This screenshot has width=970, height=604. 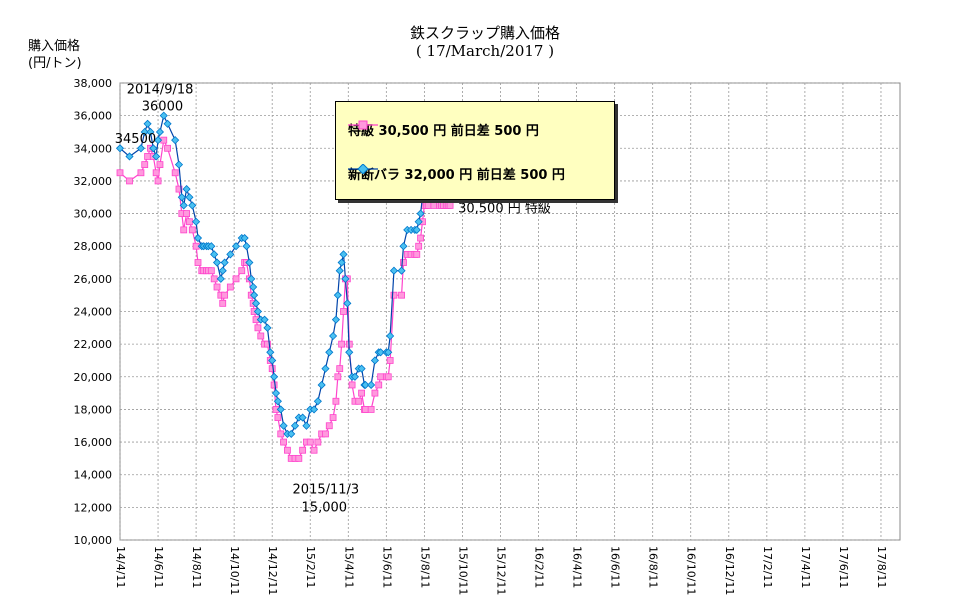 I want to click on x-tick-label: 14/4/11, so click(x=120, y=567).